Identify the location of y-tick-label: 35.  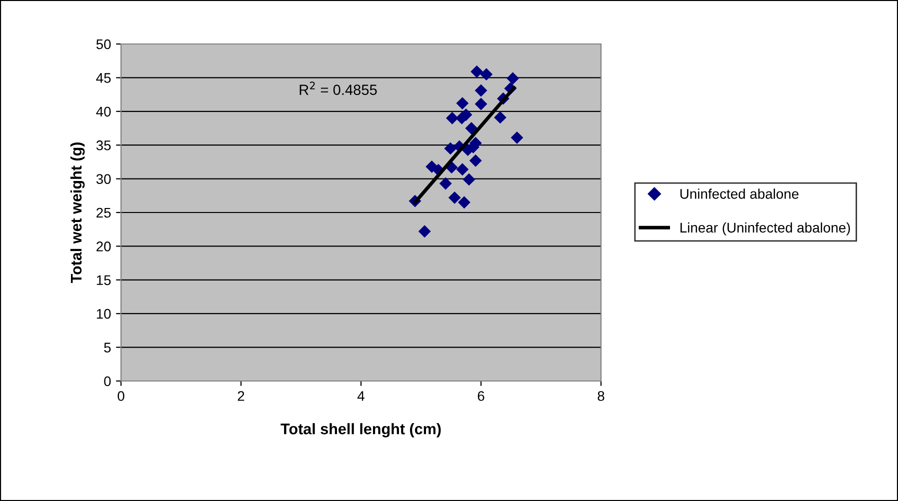
(103, 145).